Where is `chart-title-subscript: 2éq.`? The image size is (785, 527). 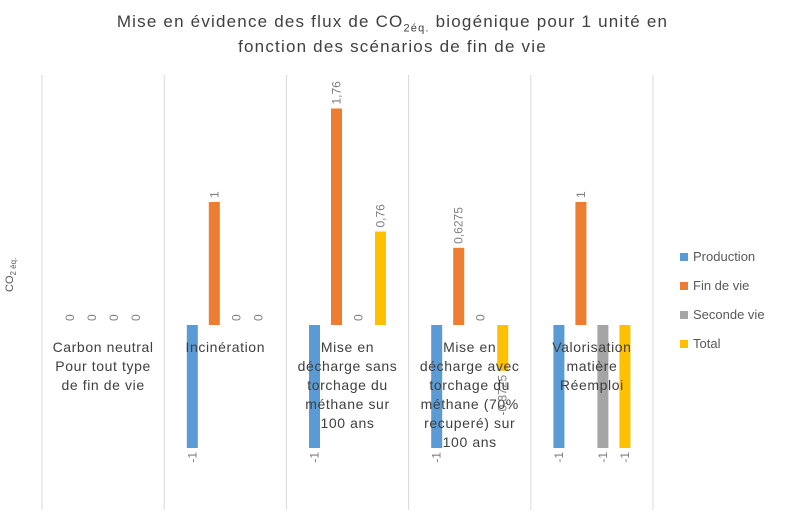
chart-title-subscript: 2éq. is located at coordinates (416, 28).